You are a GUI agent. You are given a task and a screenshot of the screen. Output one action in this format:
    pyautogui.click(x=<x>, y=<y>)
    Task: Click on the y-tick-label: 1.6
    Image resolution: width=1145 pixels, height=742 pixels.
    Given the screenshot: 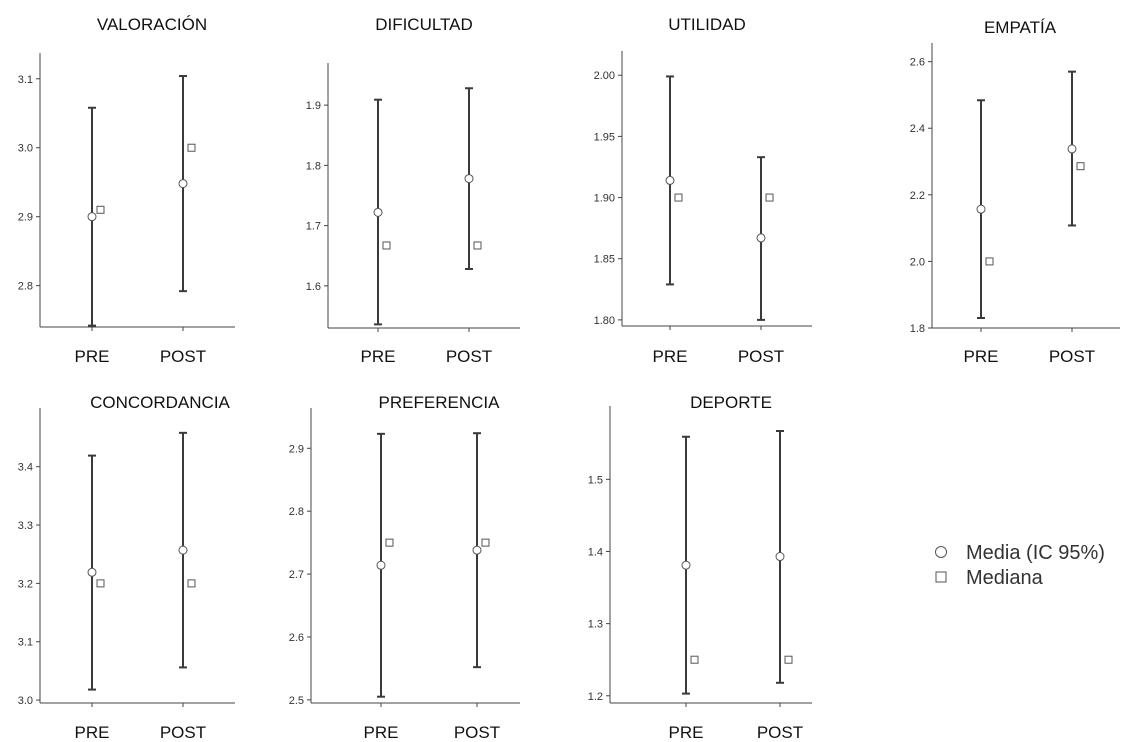 What is the action you would take?
    pyautogui.click(x=313, y=287)
    